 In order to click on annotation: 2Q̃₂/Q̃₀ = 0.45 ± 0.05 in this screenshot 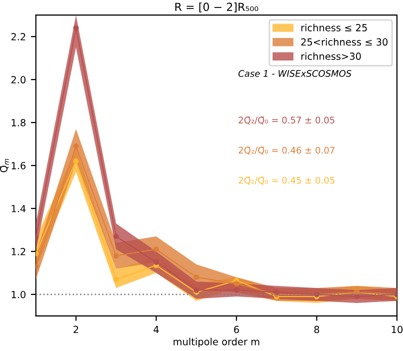, I will do `click(286, 180)`.